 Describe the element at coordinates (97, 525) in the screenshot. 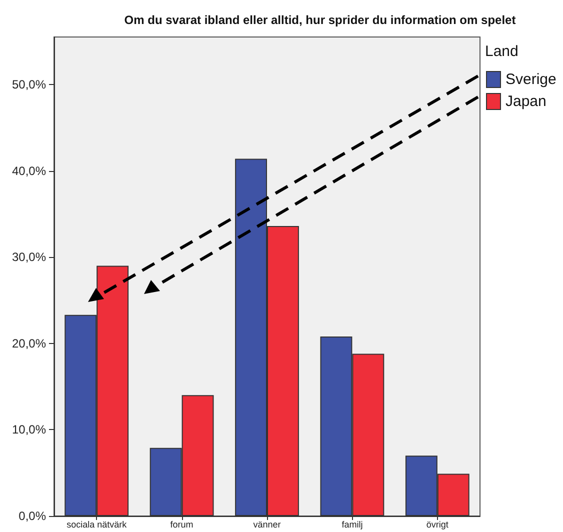

I see `x-tick-label: sociala nätvärk` at that location.